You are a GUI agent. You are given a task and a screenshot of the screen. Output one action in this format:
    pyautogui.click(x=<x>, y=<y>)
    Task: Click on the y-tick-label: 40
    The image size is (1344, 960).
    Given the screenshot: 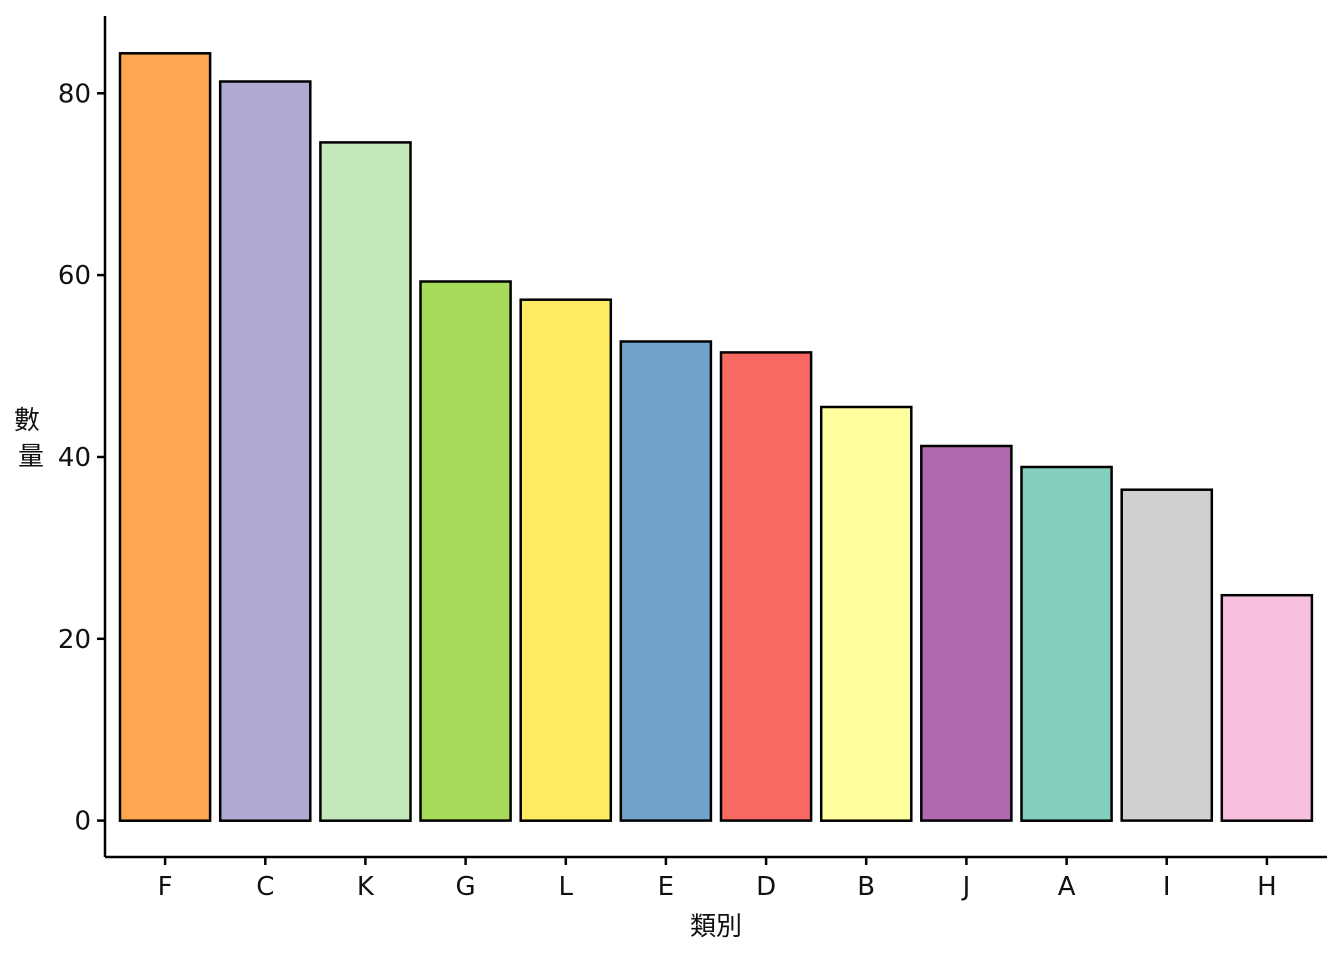 What is the action you would take?
    pyautogui.click(x=74, y=458)
    